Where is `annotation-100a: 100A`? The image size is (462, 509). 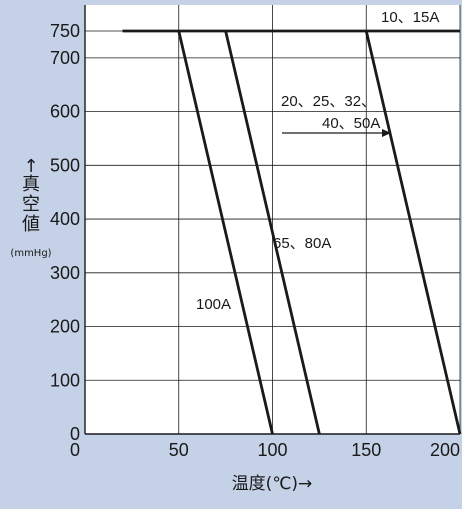
annotation-100a: 100A is located at coordinates (213, 304).